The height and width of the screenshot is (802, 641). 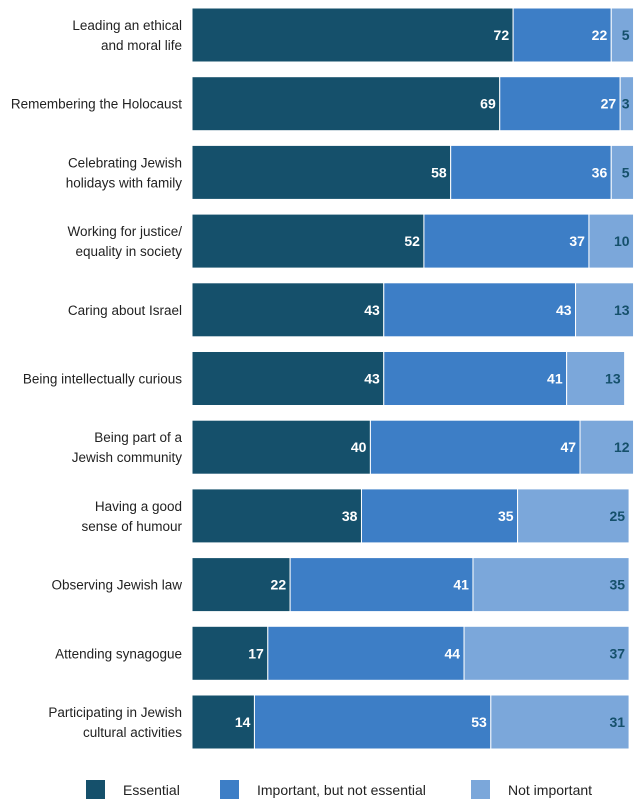 I want to click on data-label-not-important: 10, so click(x=622, y=241).